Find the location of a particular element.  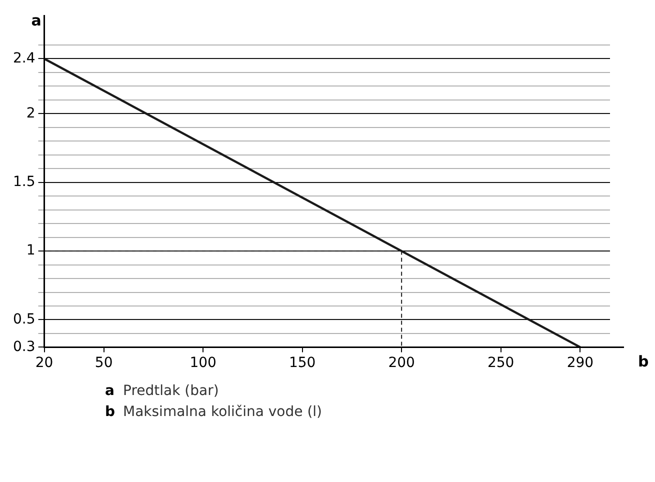

x-tick-label: 50 is located at coordinates (103, 363).